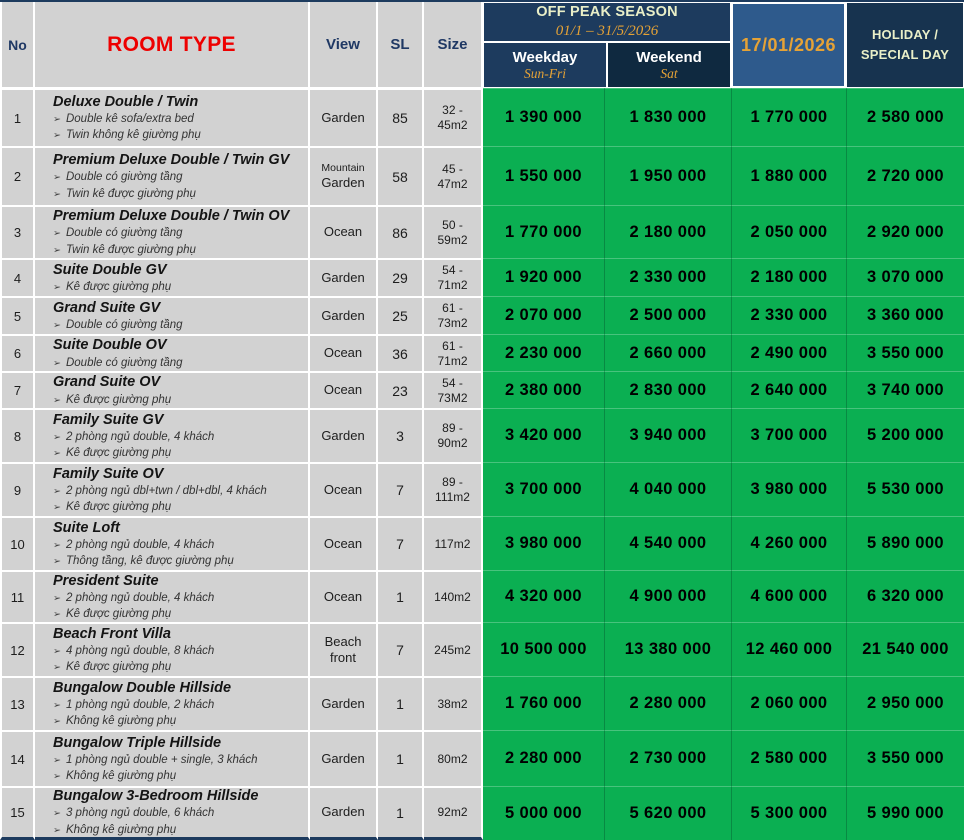 Image resolution: width=964 pixels, height=840 pixels. Describe the element at coordinates (453, 117) in the screenshot. I see `size-cell: 32 - 45m2` at that location.